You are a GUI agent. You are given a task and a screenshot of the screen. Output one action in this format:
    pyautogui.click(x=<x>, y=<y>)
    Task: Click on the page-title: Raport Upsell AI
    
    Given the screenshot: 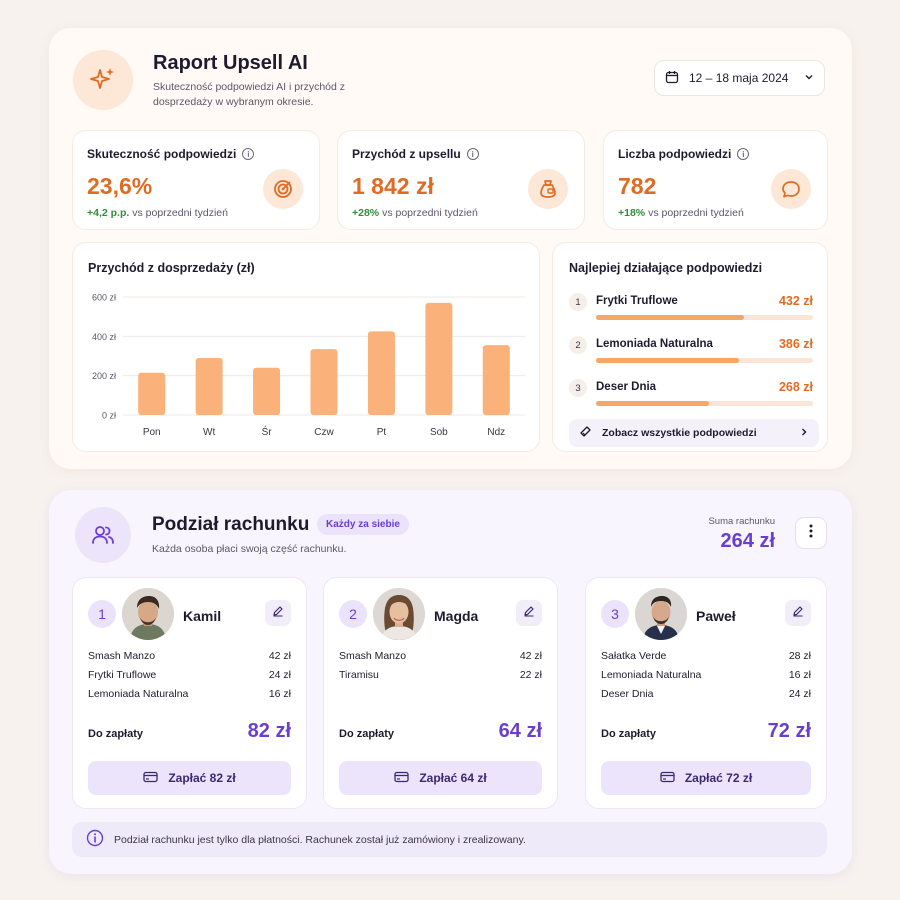 What is the action you would take?
    pyautogui.click(x=230, y=63)
    